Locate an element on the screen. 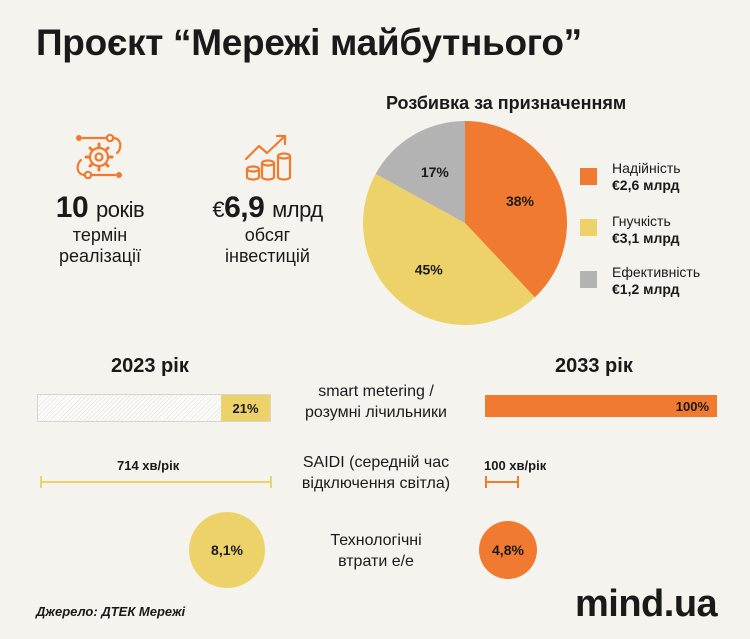 This screenshot has width=750, height=639. smart-metering-label-line2: розумні лічильники is located at coordinates (376, 412).